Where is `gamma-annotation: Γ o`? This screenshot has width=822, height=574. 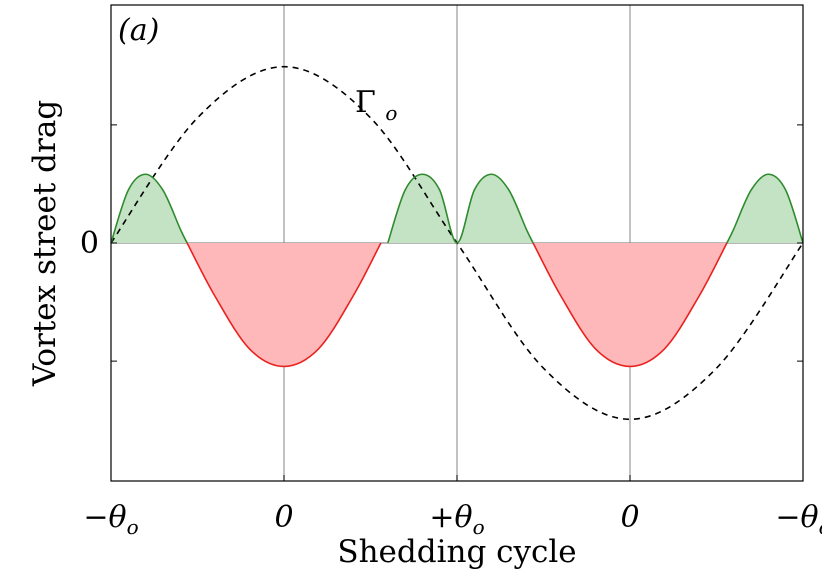
gamma-annotation: Γ o is located at coordinates (376, 105).